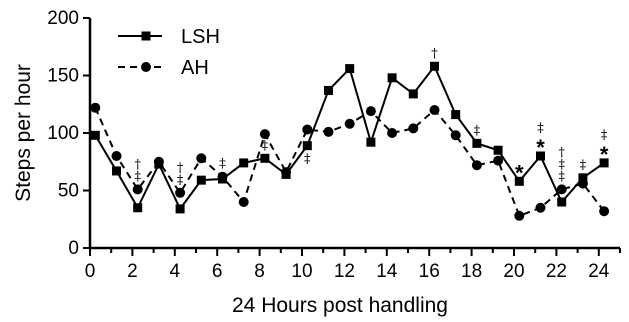 This screenshot has height=322, width=629. What do you see at coordinates (429, 271) in the screenshot?
I see `x-tick-label: 16` at bounding box center [429, 271].